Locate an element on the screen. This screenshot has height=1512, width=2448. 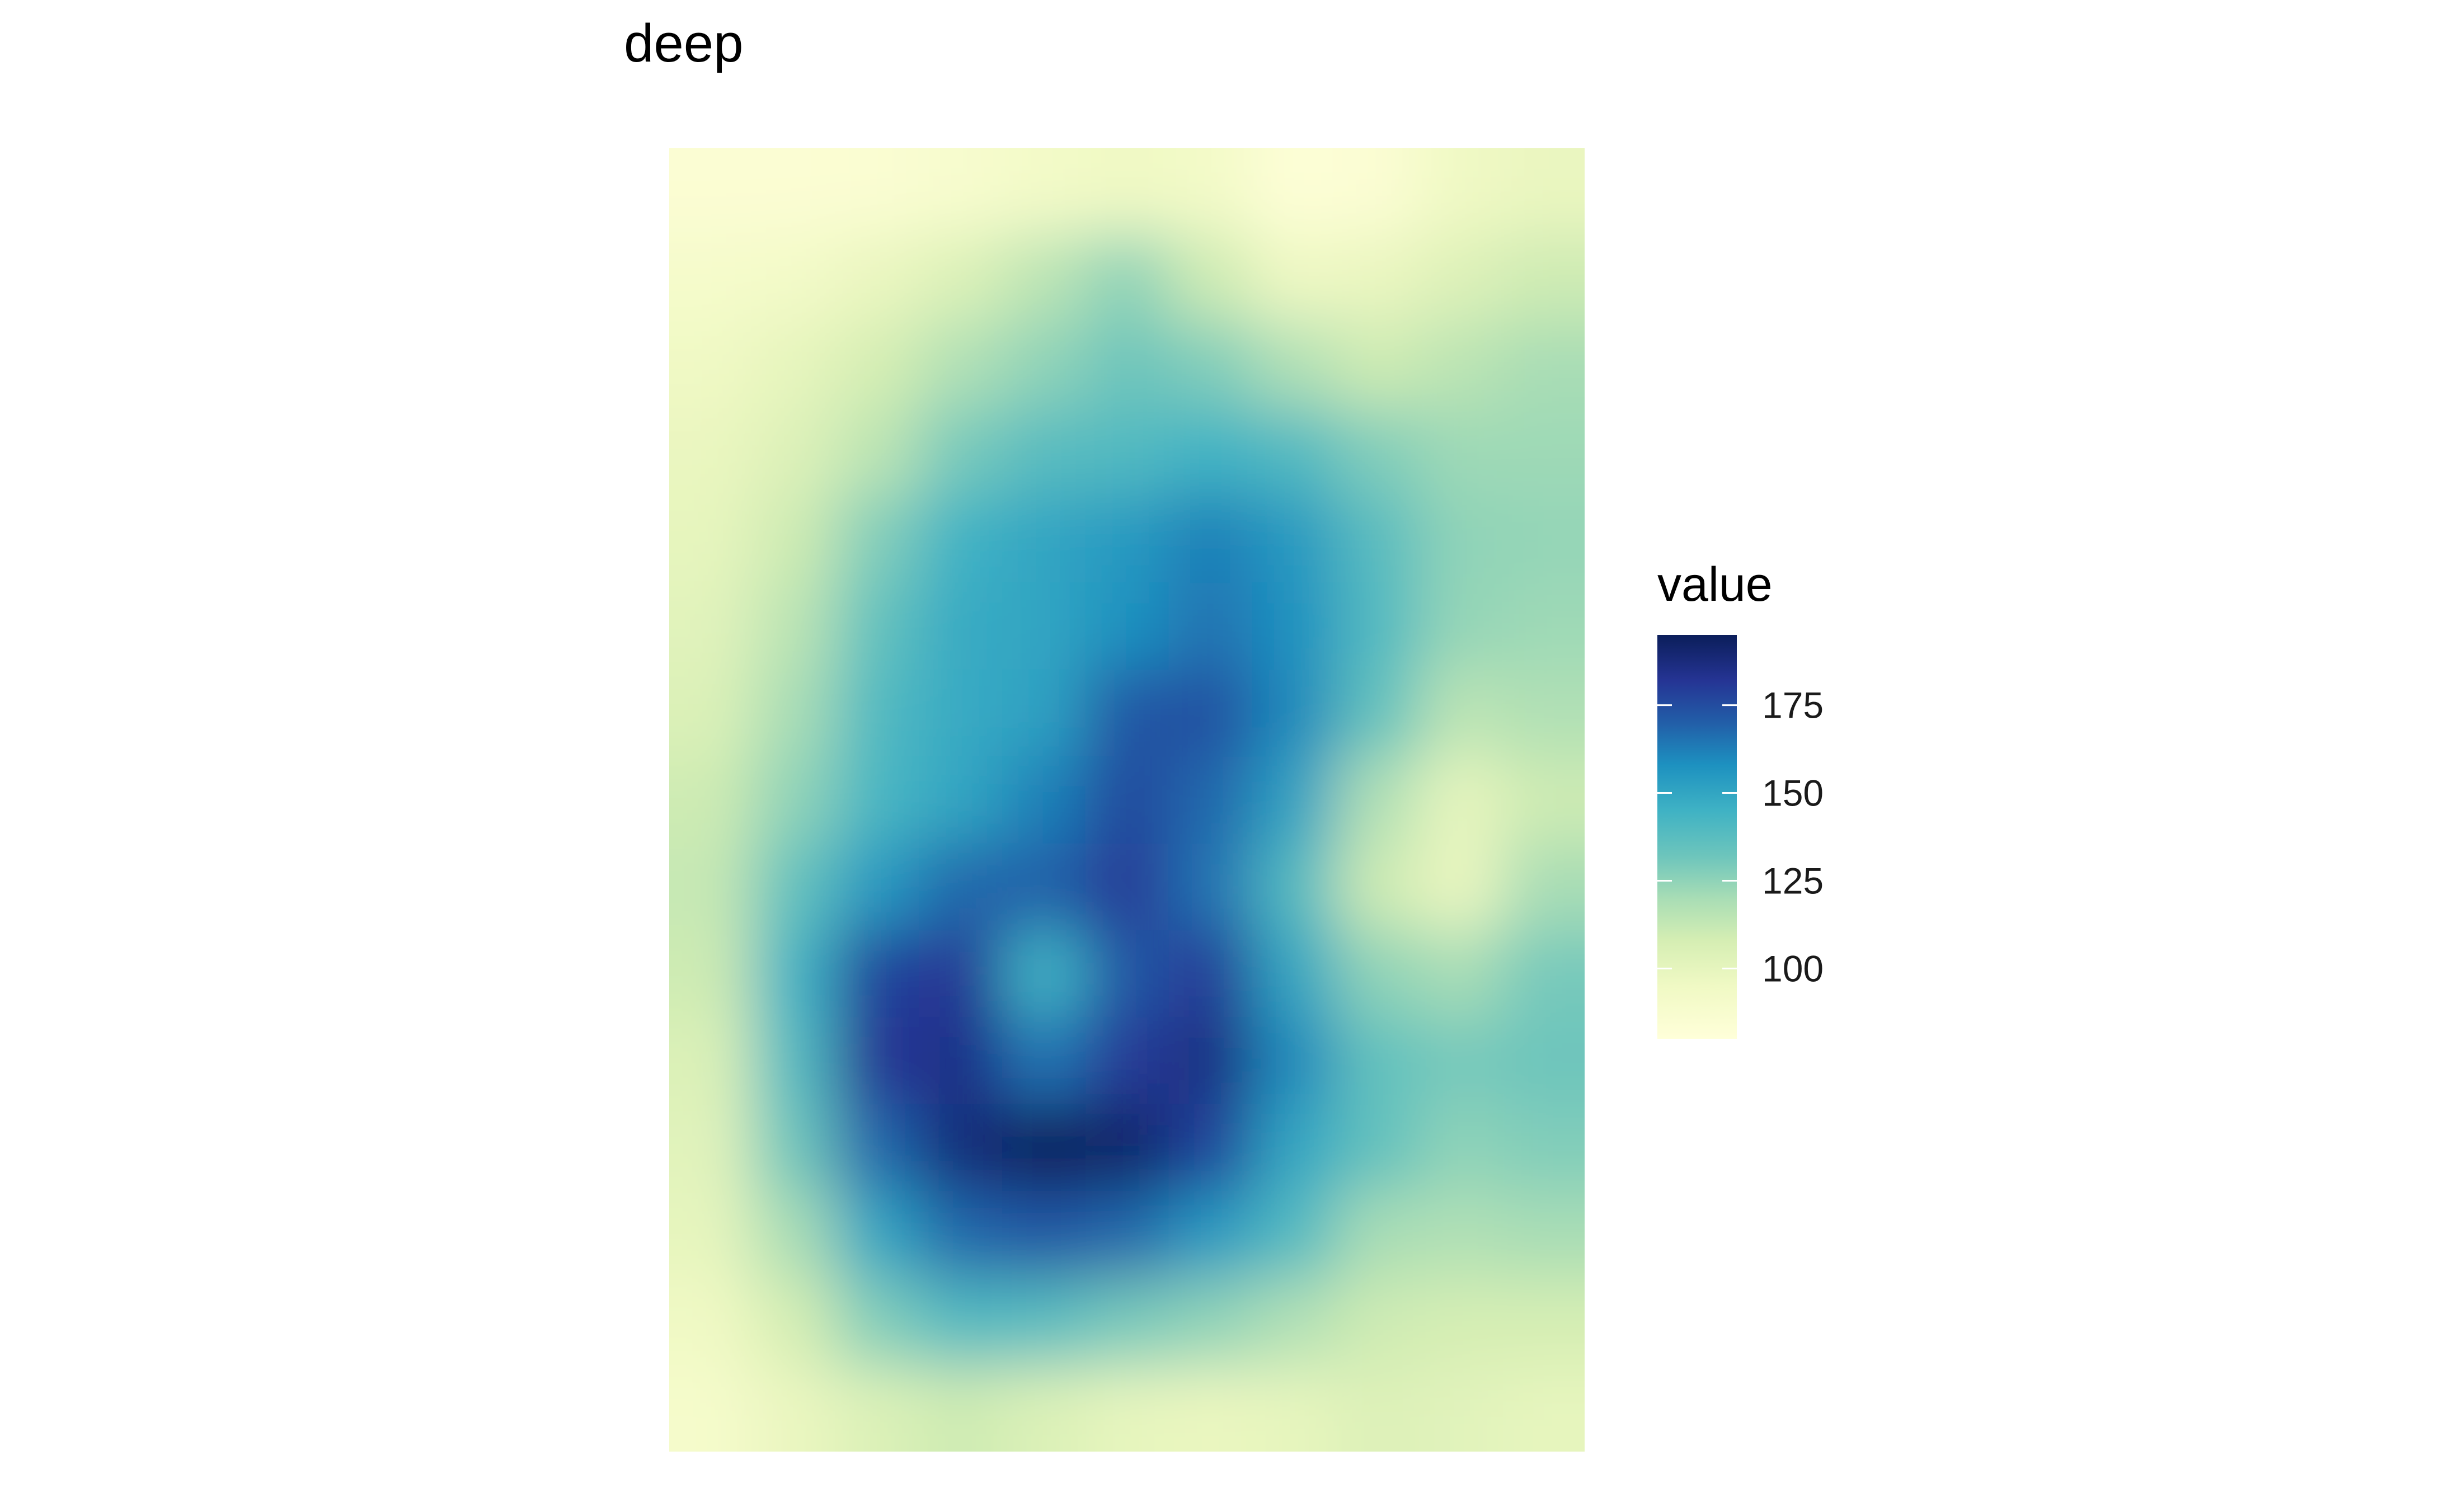
legend-tick-label: 125 is located at coordinates (1793, 881).